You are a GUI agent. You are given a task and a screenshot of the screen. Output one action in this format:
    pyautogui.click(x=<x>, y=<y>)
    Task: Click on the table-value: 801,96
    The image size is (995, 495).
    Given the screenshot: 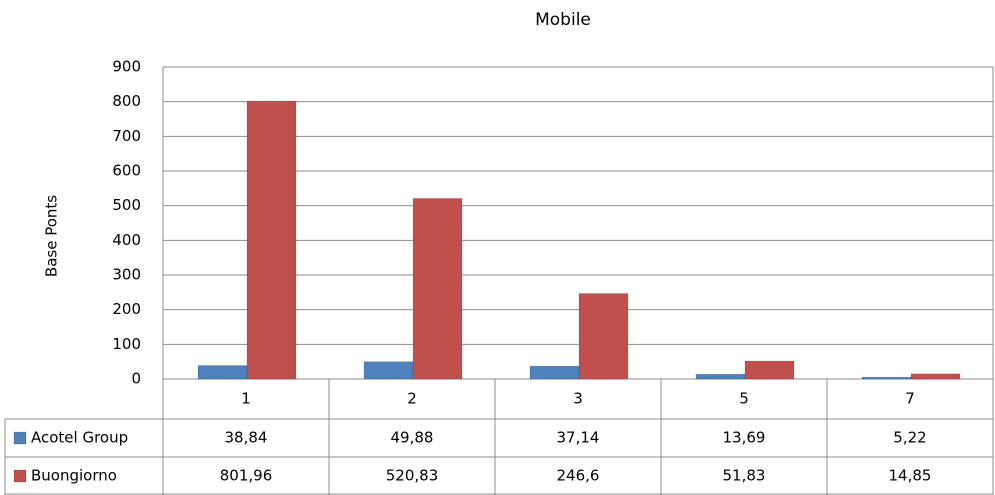 What is the action you would take?
    pyautogui.click(x=246, y=476)
    